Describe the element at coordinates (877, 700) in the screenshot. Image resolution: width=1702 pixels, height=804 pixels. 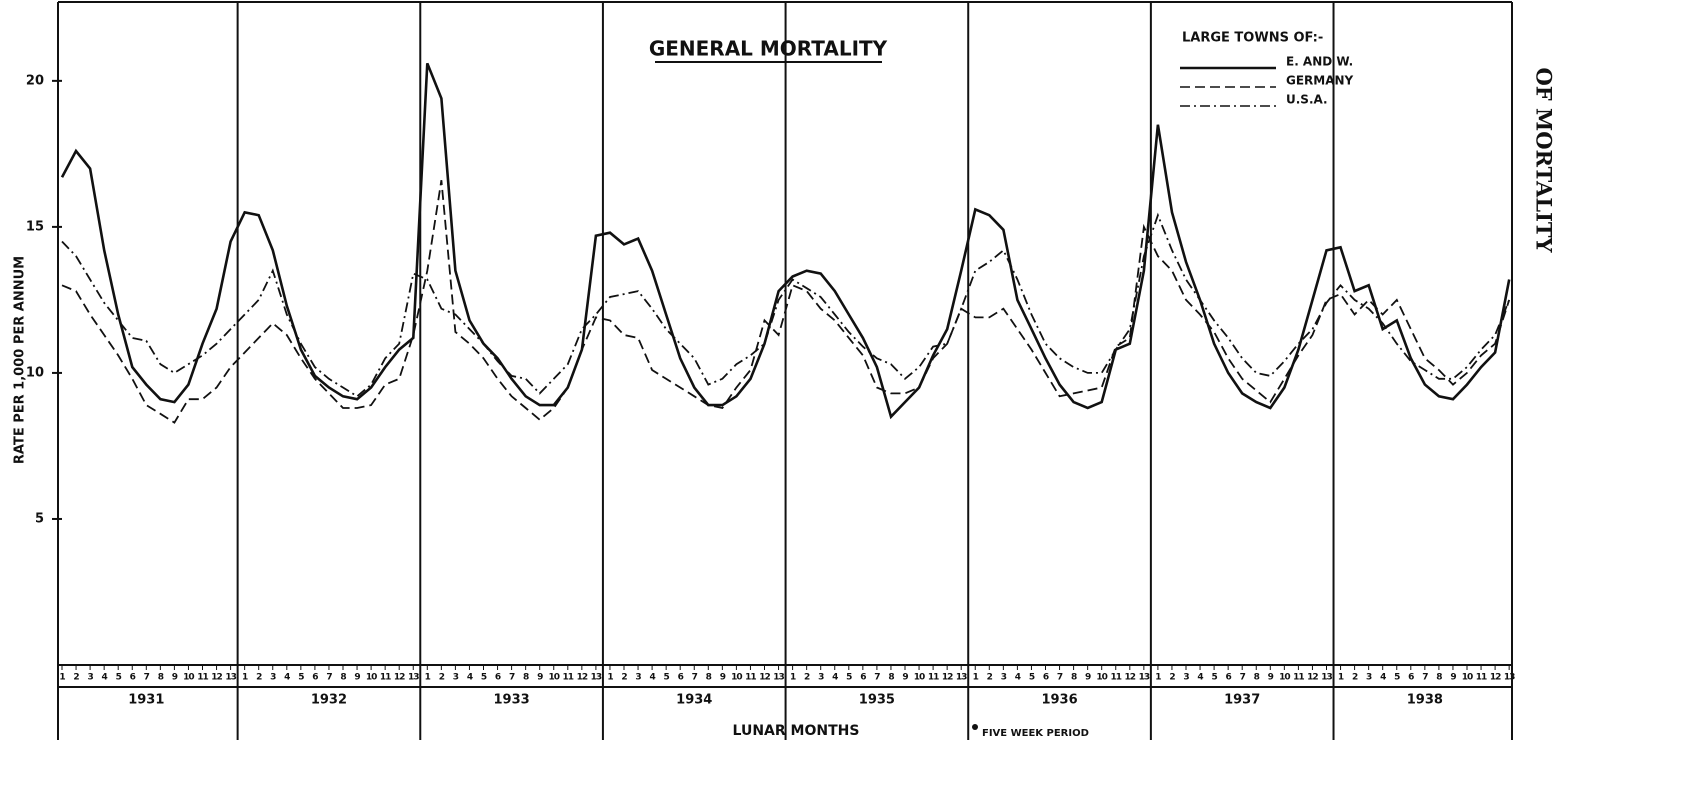
I see `year-label: 1935` at that location.